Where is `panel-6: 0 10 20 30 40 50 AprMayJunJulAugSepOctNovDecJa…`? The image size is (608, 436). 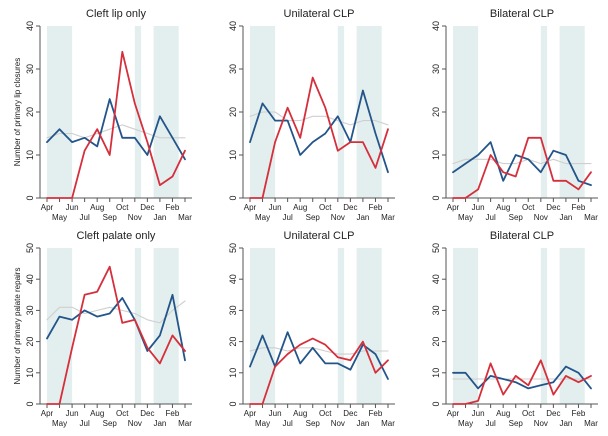
panel-6: 0 10 20 30 40 50 AprMayJunJulAugSepOctNovDecJa… is located at coordinates (514, 329).